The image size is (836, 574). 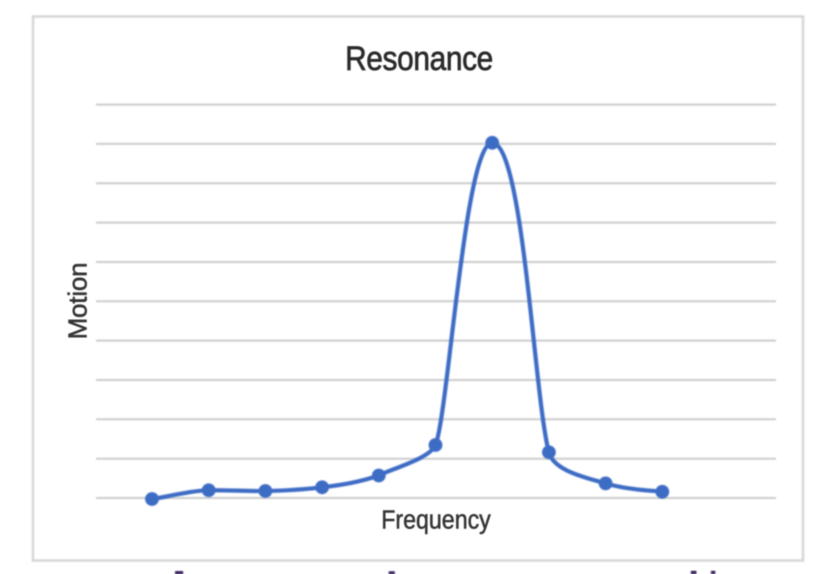 What do you see at coordinates (78, 301) in the screenshot?
I see `svg-text: Motion` at bounding box center [78, 301].